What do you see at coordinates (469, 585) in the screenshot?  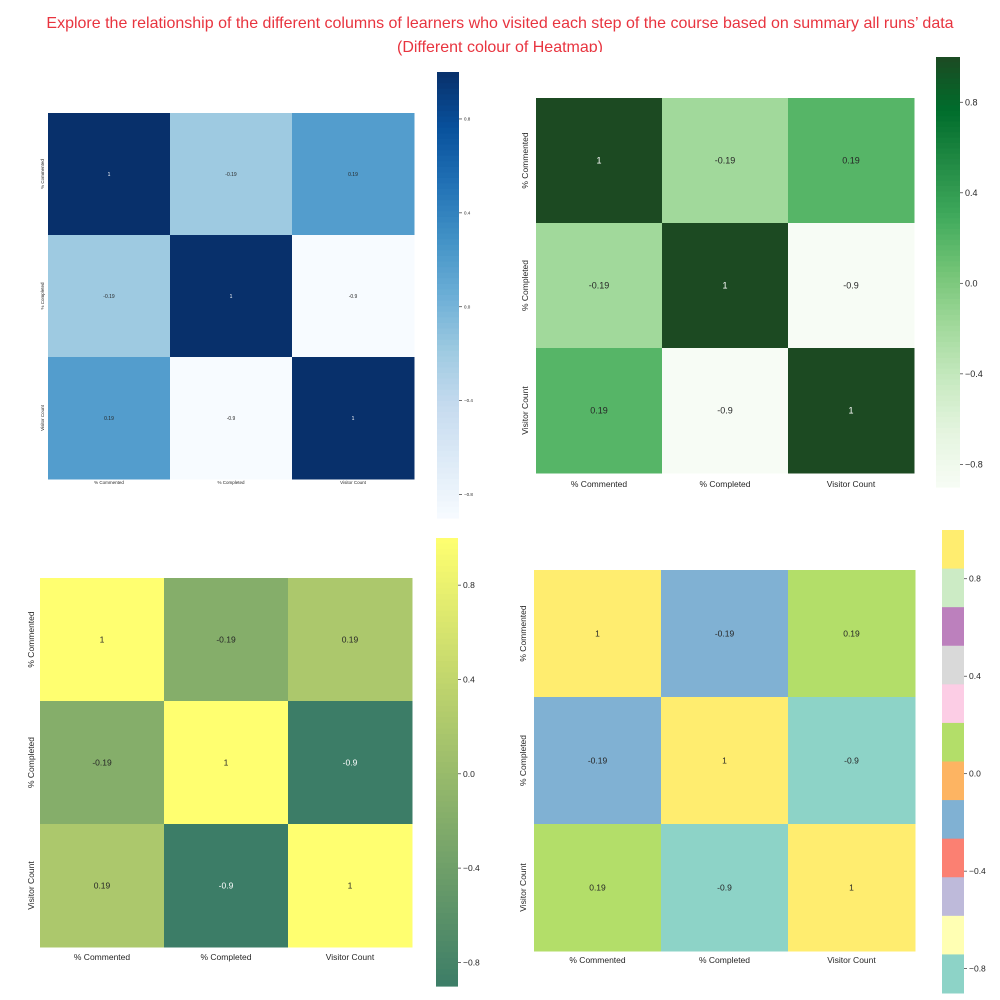 I see `colorbar-tick-label: 0.8` at bounding box center [469, 585].